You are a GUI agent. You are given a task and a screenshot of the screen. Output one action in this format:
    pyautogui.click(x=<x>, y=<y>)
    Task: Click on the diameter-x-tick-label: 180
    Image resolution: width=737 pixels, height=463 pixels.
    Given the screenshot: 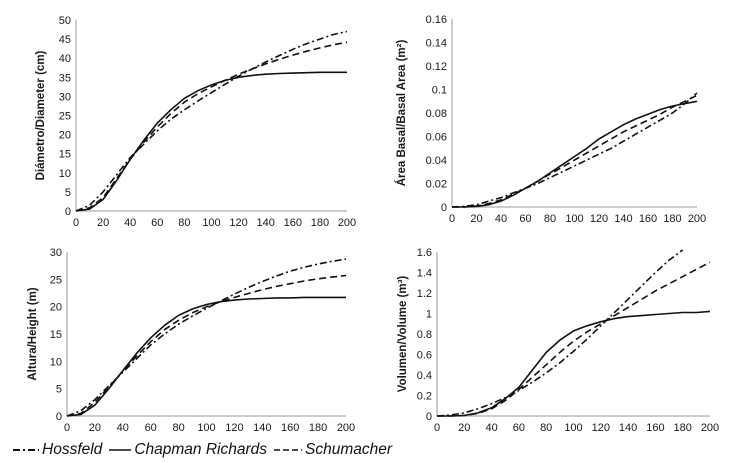 What is the action you would take?
    pyautogui.click(x=320, y=223)
    